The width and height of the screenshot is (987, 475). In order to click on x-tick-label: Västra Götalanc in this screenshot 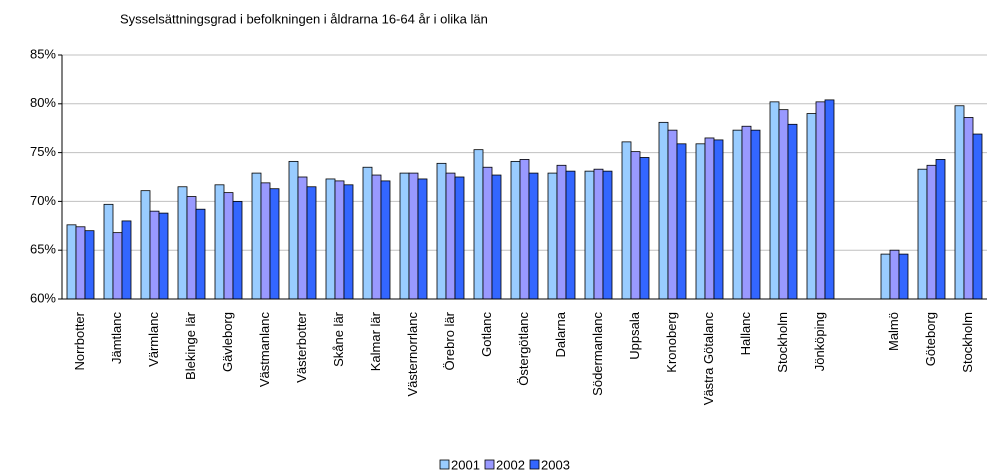, I will do `click(708, 359)`.